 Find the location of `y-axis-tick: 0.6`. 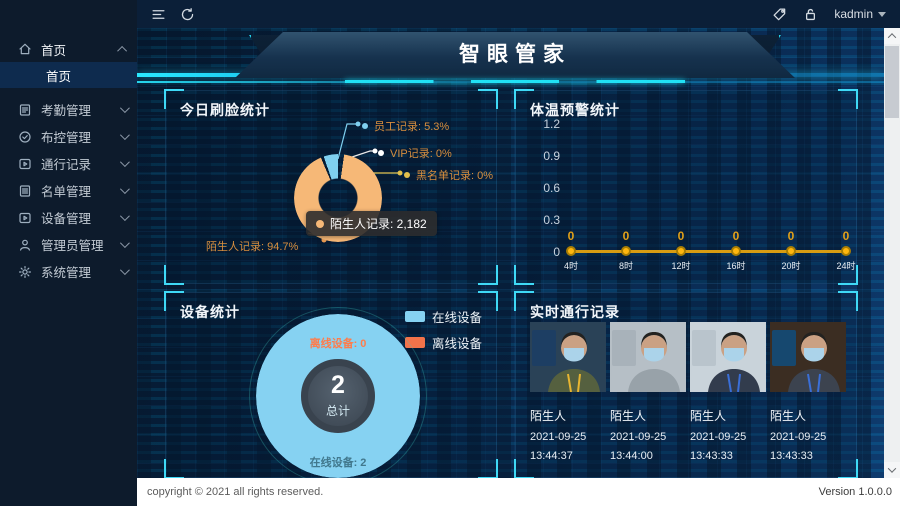

y-axis-tick: 0.6 is located at coordinates (551, 188).